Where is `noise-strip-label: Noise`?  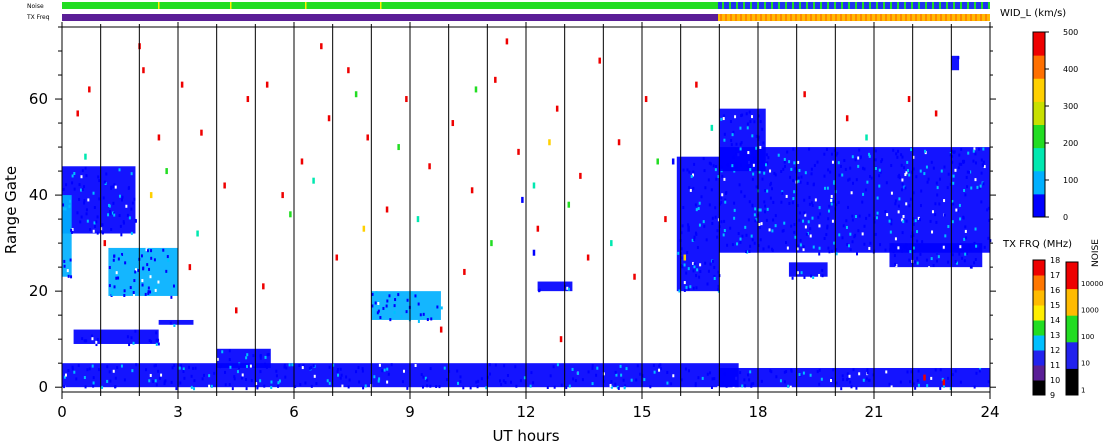
noise-strip-label: Noise is located at coordinates (35, 6).